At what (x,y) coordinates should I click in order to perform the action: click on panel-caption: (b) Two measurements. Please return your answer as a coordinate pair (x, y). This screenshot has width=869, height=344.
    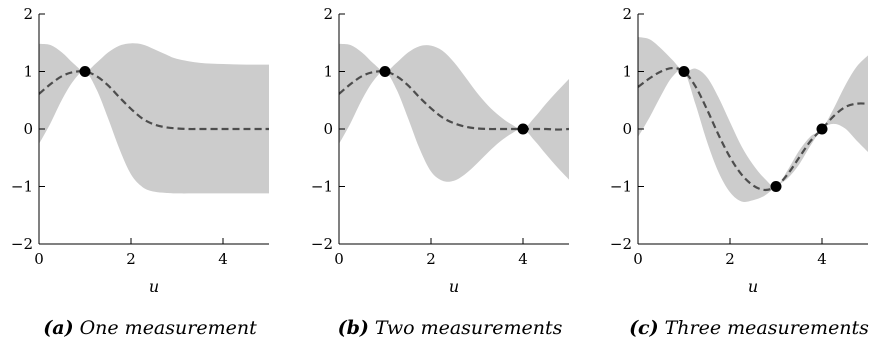
    Looking at the image, I should click on (450, 328).